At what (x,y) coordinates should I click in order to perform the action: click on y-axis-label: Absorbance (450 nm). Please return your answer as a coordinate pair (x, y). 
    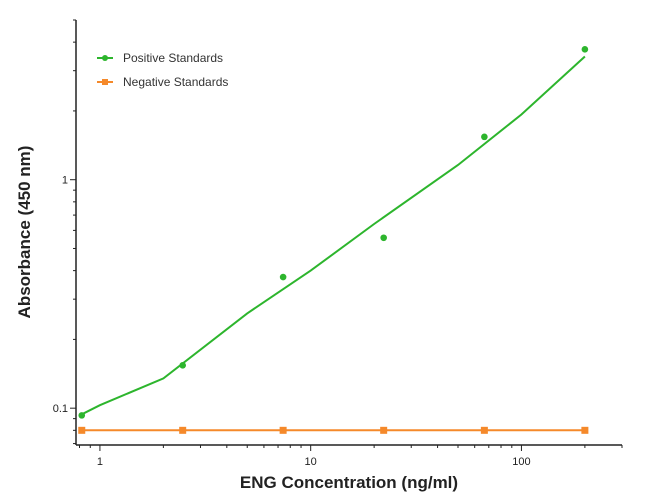
    Looking at the image, I should click on (24, 232).